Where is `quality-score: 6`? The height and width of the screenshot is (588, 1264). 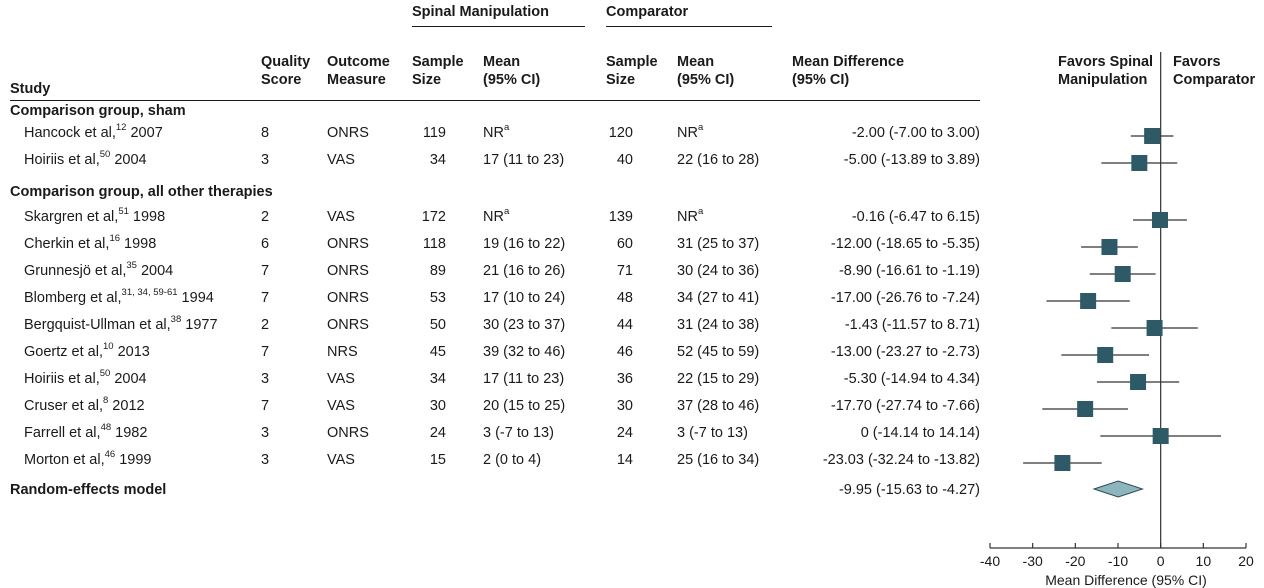 quality-score: 6 is located at coordinates (265, 244).